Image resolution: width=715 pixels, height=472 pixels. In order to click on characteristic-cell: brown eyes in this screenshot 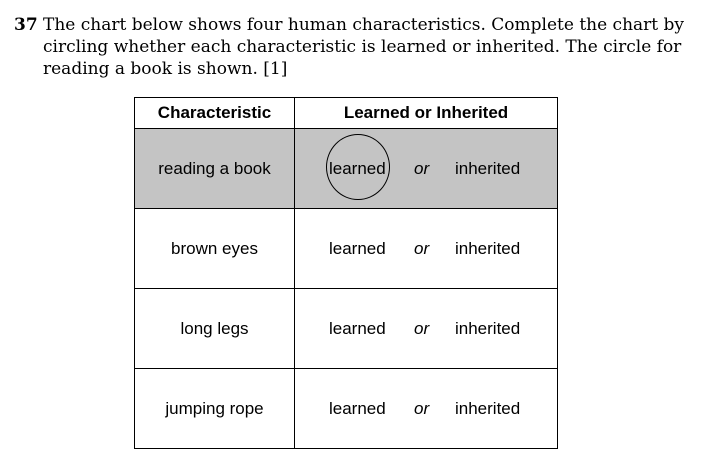, I will do `click(214, 248)`.